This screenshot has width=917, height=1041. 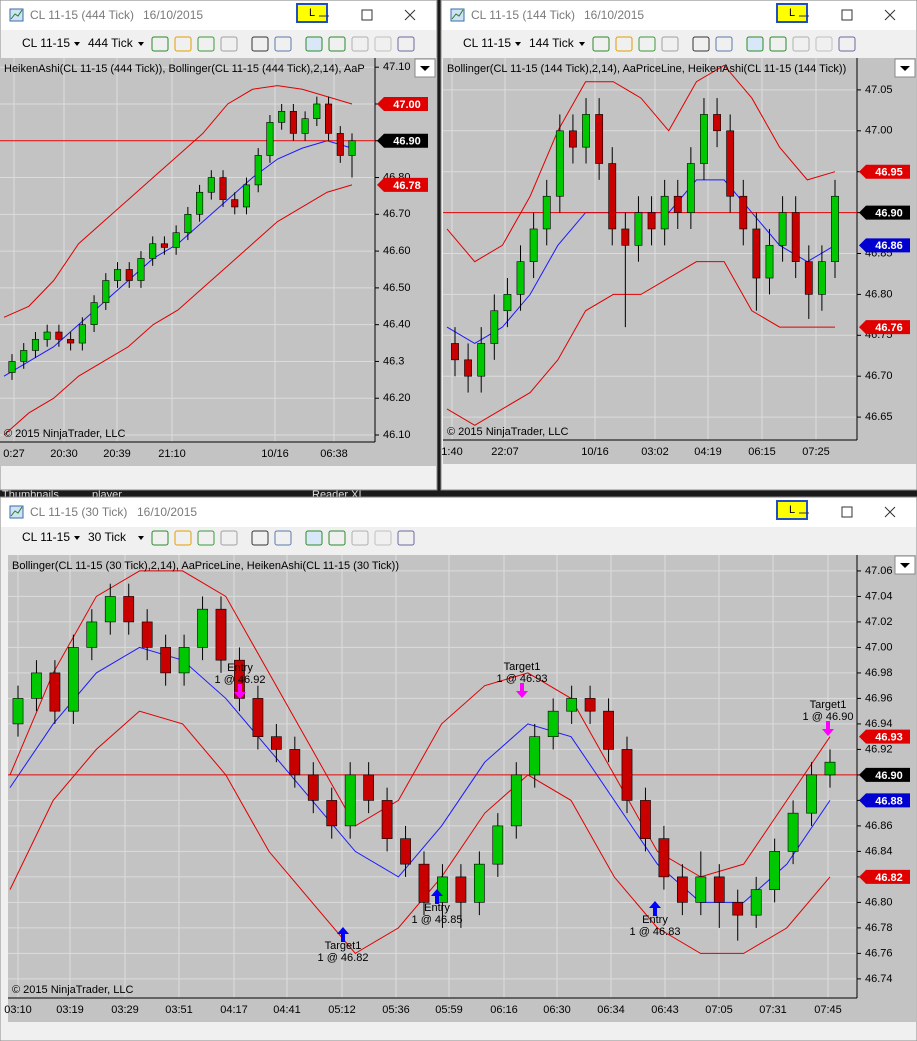 I want to click on copyright: © 2015 NinjaTrader, LLC, so click(x=507, y=432).